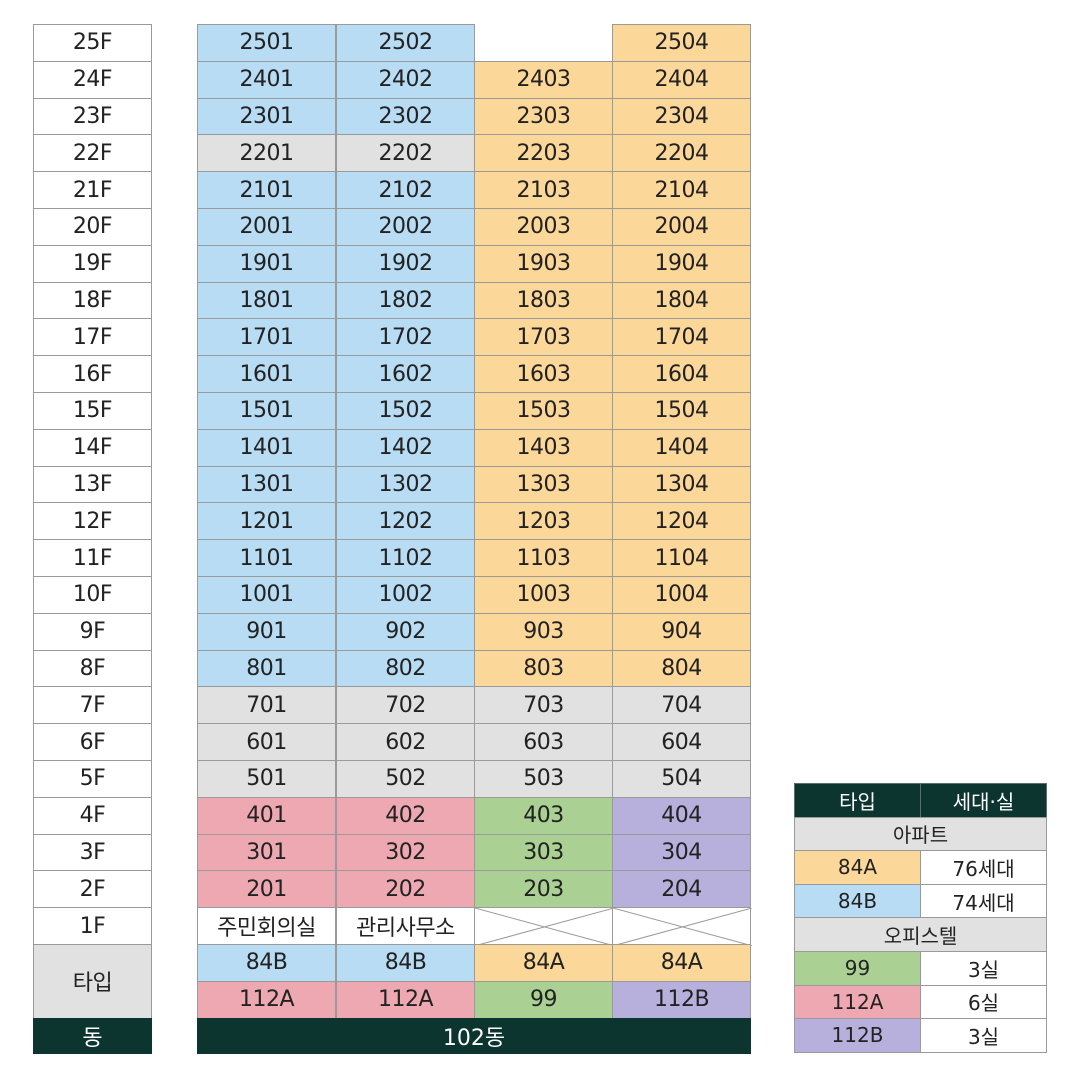 Image resolution: width=1079 pixels, height=1073 pixels. What do you see at coordinates (681, 43) in the screenshot?
I see `unit-cell: 2504` at bounding box center [681, 43].